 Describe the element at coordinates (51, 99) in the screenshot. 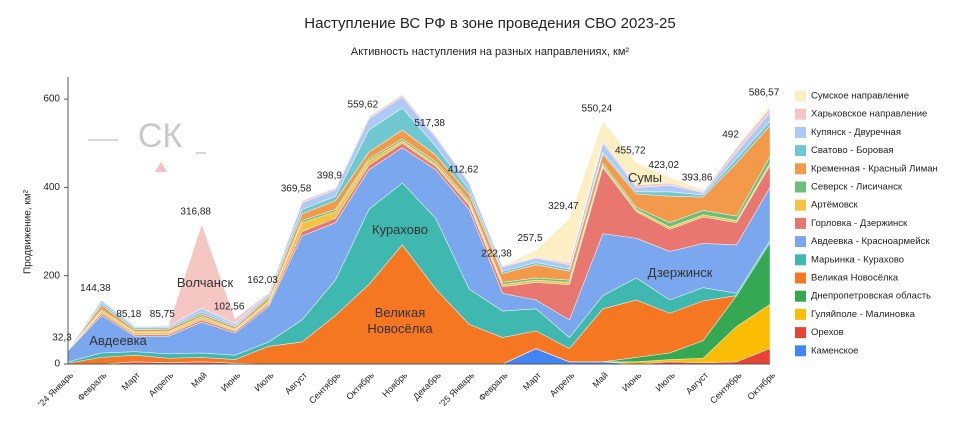

I see `y-tick-label: 600` at that location.